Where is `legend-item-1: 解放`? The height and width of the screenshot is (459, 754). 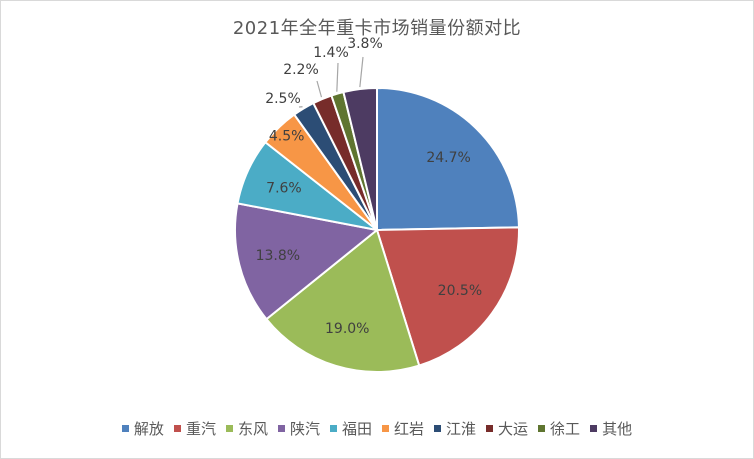 legend-item-1: 解放 is located at coordinates (142, 428).